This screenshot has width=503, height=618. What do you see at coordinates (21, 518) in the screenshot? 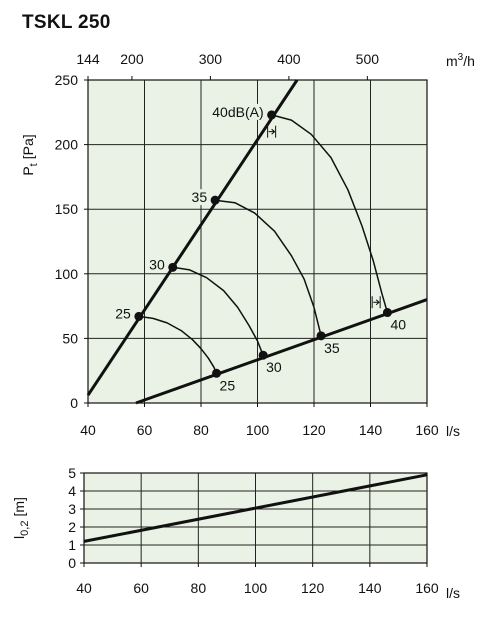
I see `throw-y-axis-label: l0,2[m]` at bounding box center [21, 518].